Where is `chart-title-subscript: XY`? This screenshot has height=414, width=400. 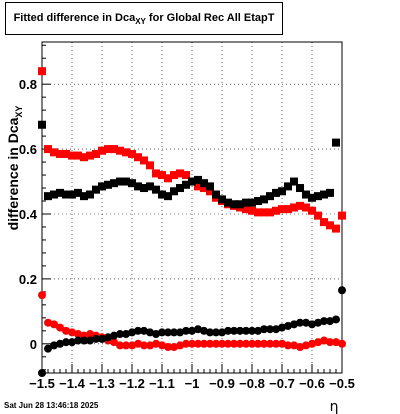 chart-title-subscript: XY is located at coordinates (140, 22).